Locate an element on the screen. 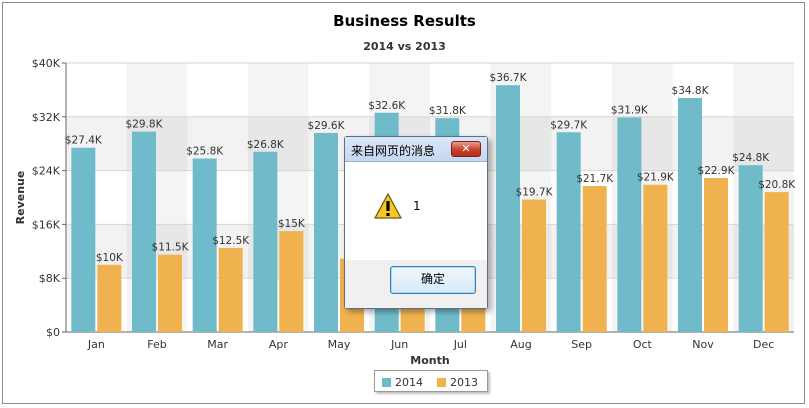 This screenshot has height=408, width=809. bar-2014-sep is located at coordinates (568, 232).